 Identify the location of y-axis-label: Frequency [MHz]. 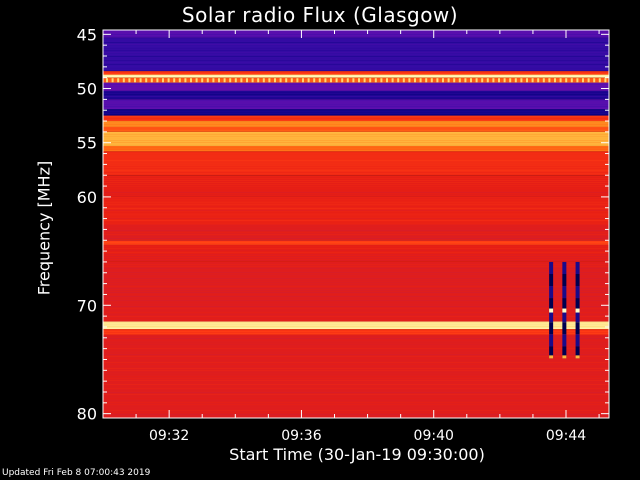
(44, 228).